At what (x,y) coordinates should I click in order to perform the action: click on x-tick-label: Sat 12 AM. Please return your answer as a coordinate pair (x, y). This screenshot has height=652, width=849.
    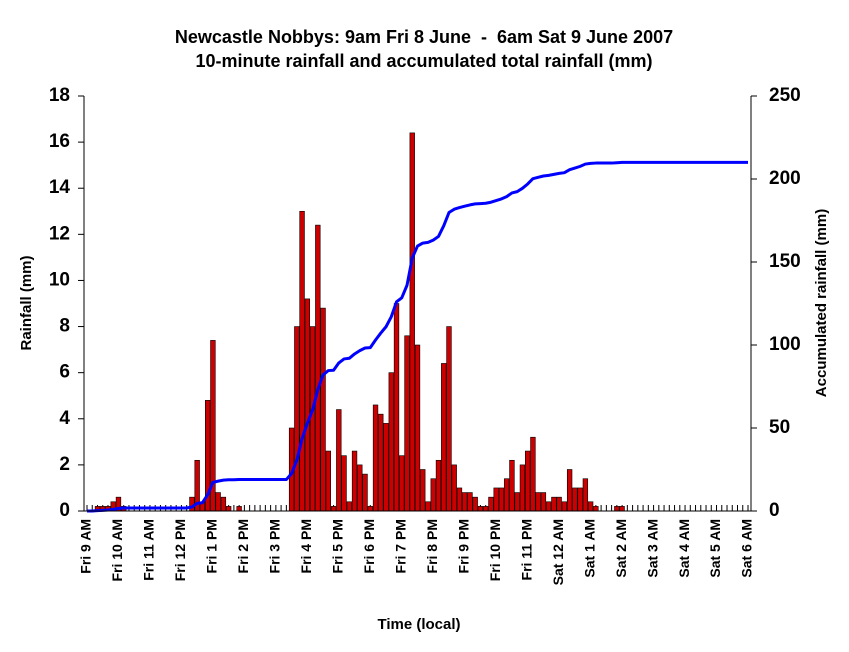
    Looking at the image, I should click on (558, 552).